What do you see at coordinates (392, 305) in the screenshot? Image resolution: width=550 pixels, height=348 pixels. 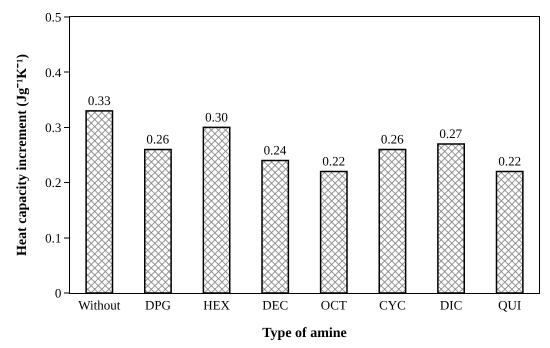 I see `x-tick-label: CYC` at bounding box center [392, 305].